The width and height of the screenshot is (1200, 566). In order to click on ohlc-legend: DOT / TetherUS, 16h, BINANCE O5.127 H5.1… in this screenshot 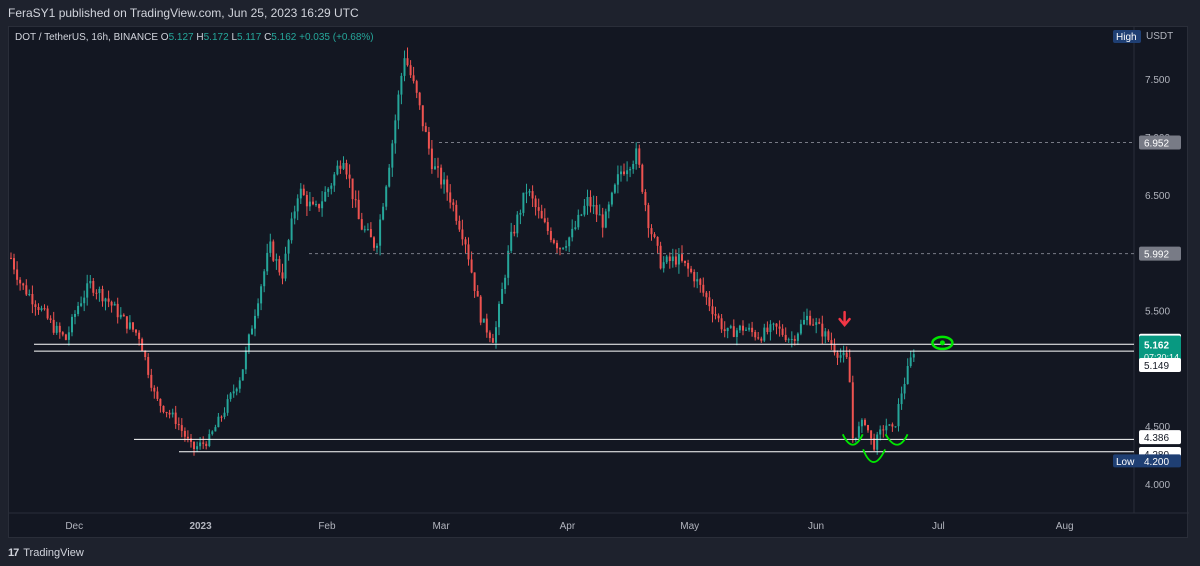, I will do `click(194, 37)`.